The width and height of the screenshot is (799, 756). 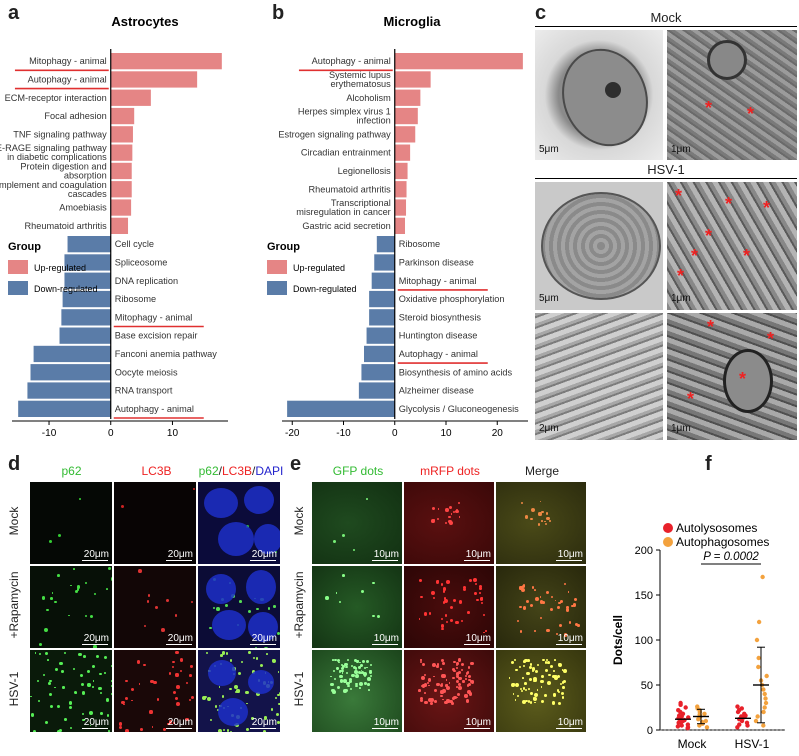 What do you see at coordinates (541, 13) in the screenshot?
I see `panel-label-c: c` at bounding box center [541, 13].